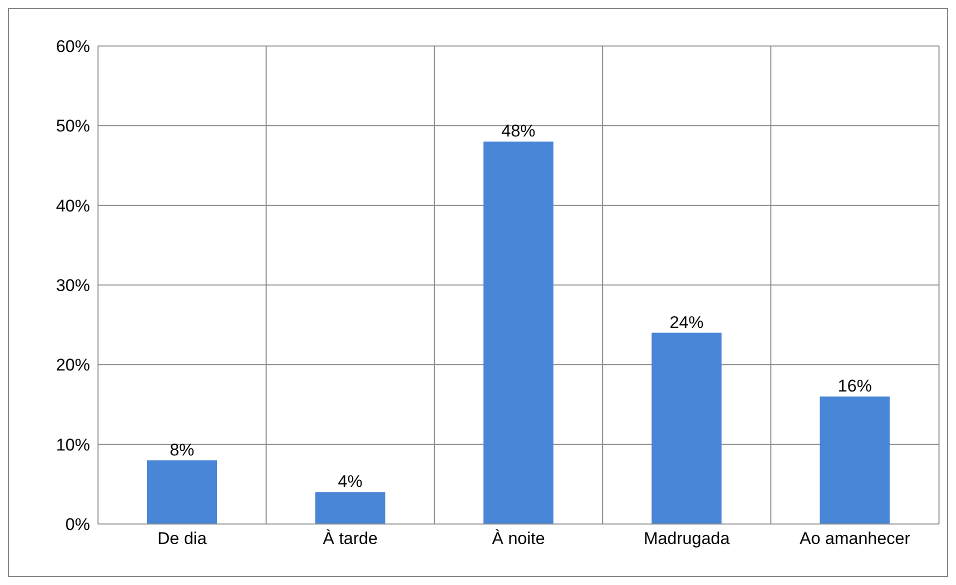 The width and height of the screenshot is (956, 585). What do you see at coordinates (518, 538) in the screenshot?
I see `x-tick-label: À noite` at bounding box center [518, 538].